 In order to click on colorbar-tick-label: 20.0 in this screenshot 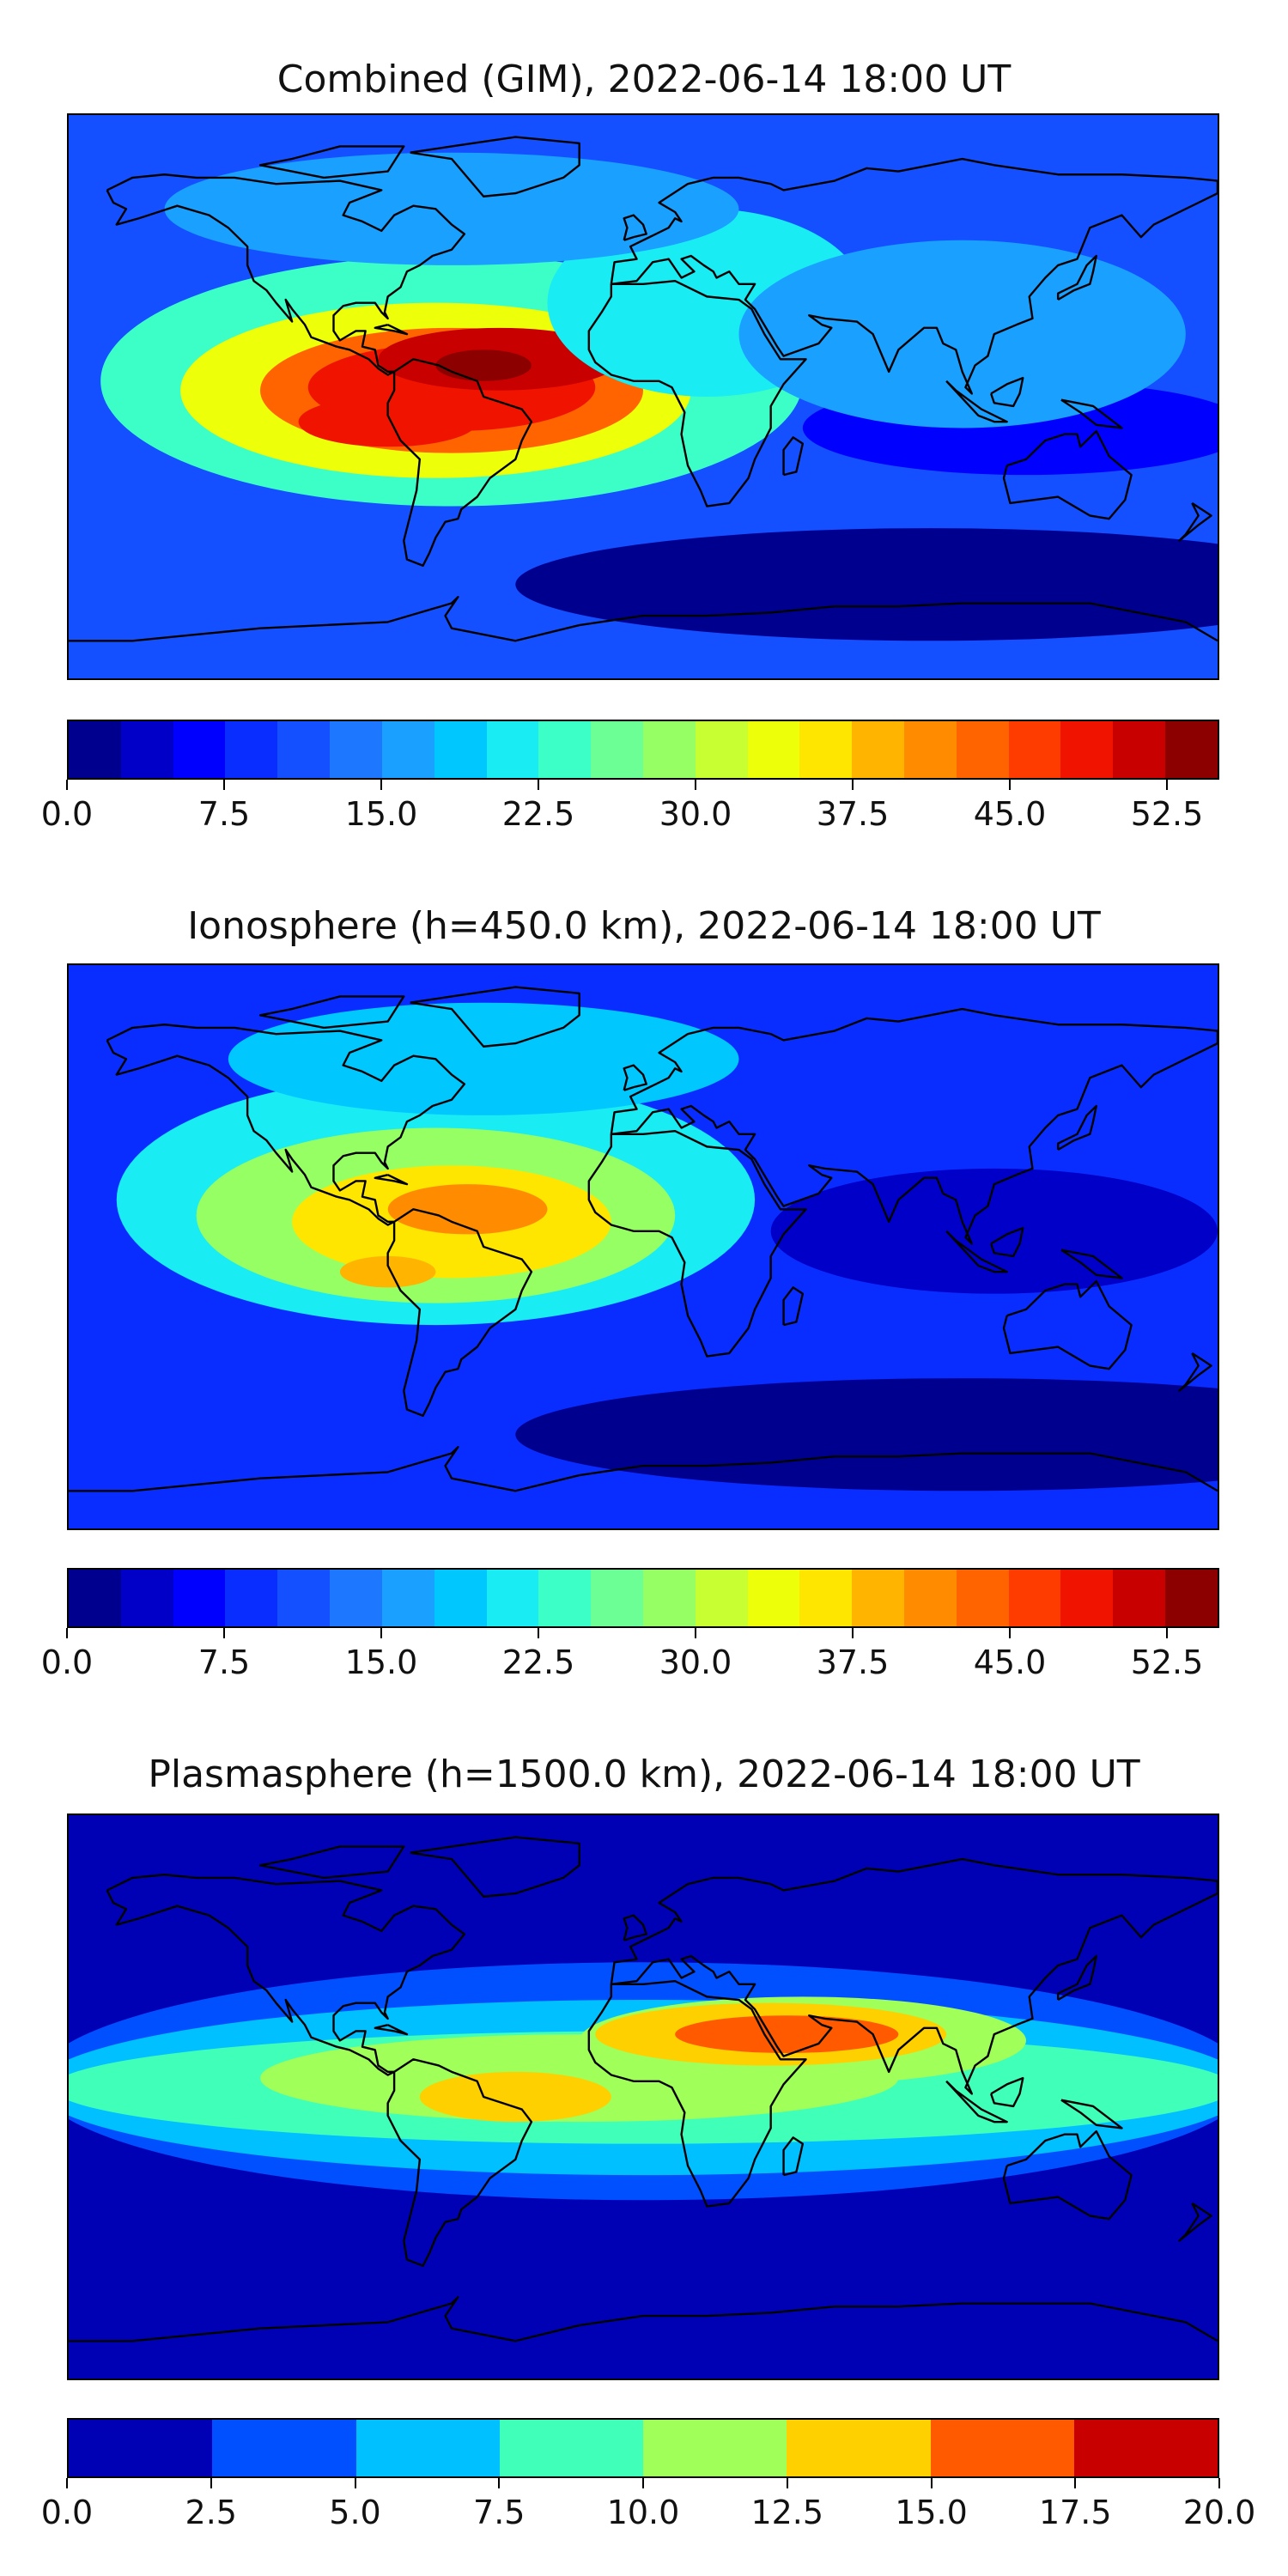, I will do `click(1219, 2513)`.